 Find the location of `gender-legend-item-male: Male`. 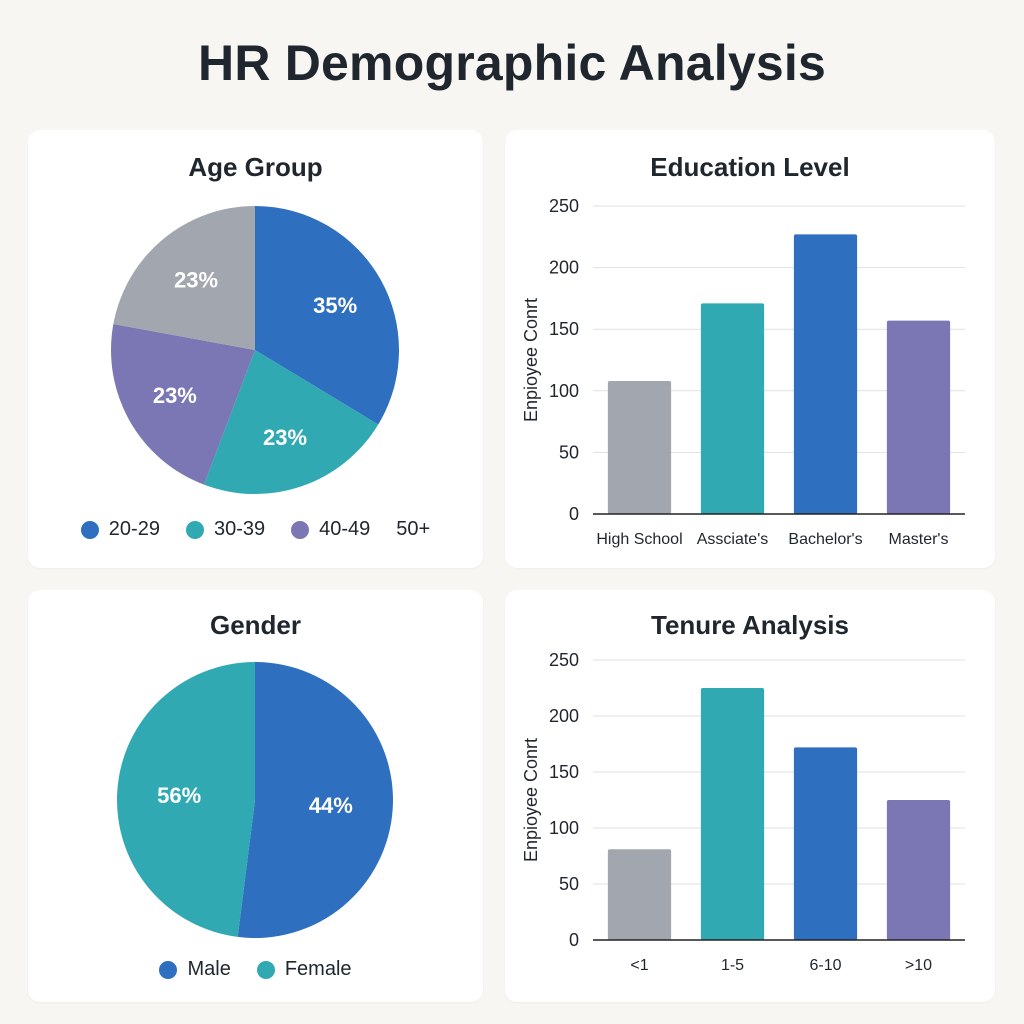

gender-legend-item-male: Male is located at coordinates (195, 969).